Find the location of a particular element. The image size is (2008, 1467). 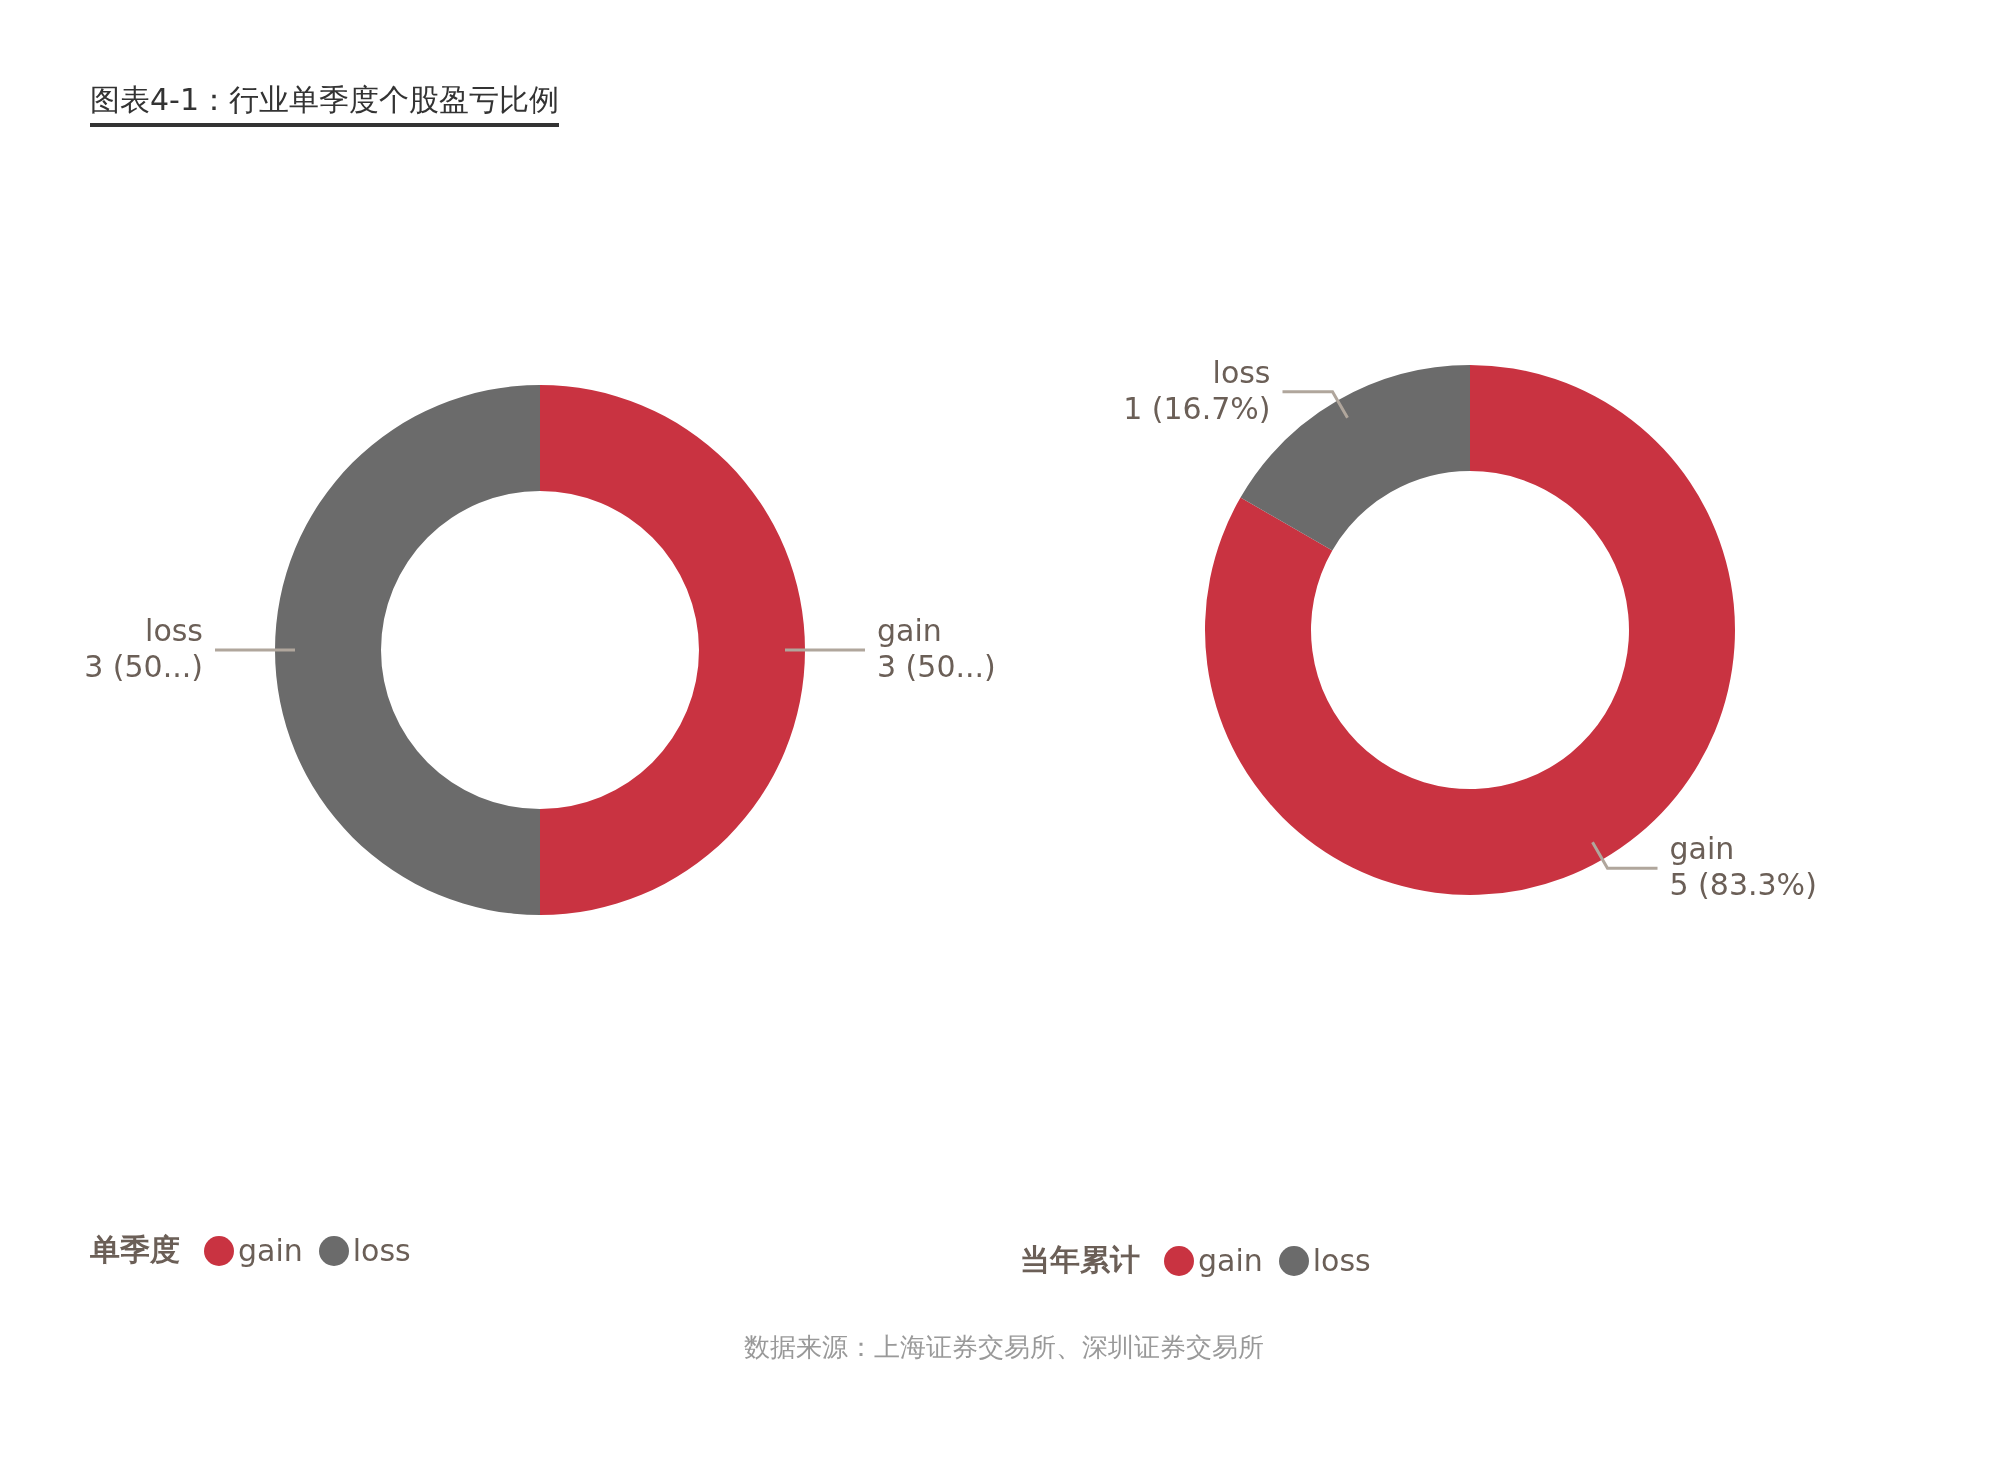

source-note: 数据来源：上海证券交易所、深圳证券交易所 is located at coordinates (1004, 1347).